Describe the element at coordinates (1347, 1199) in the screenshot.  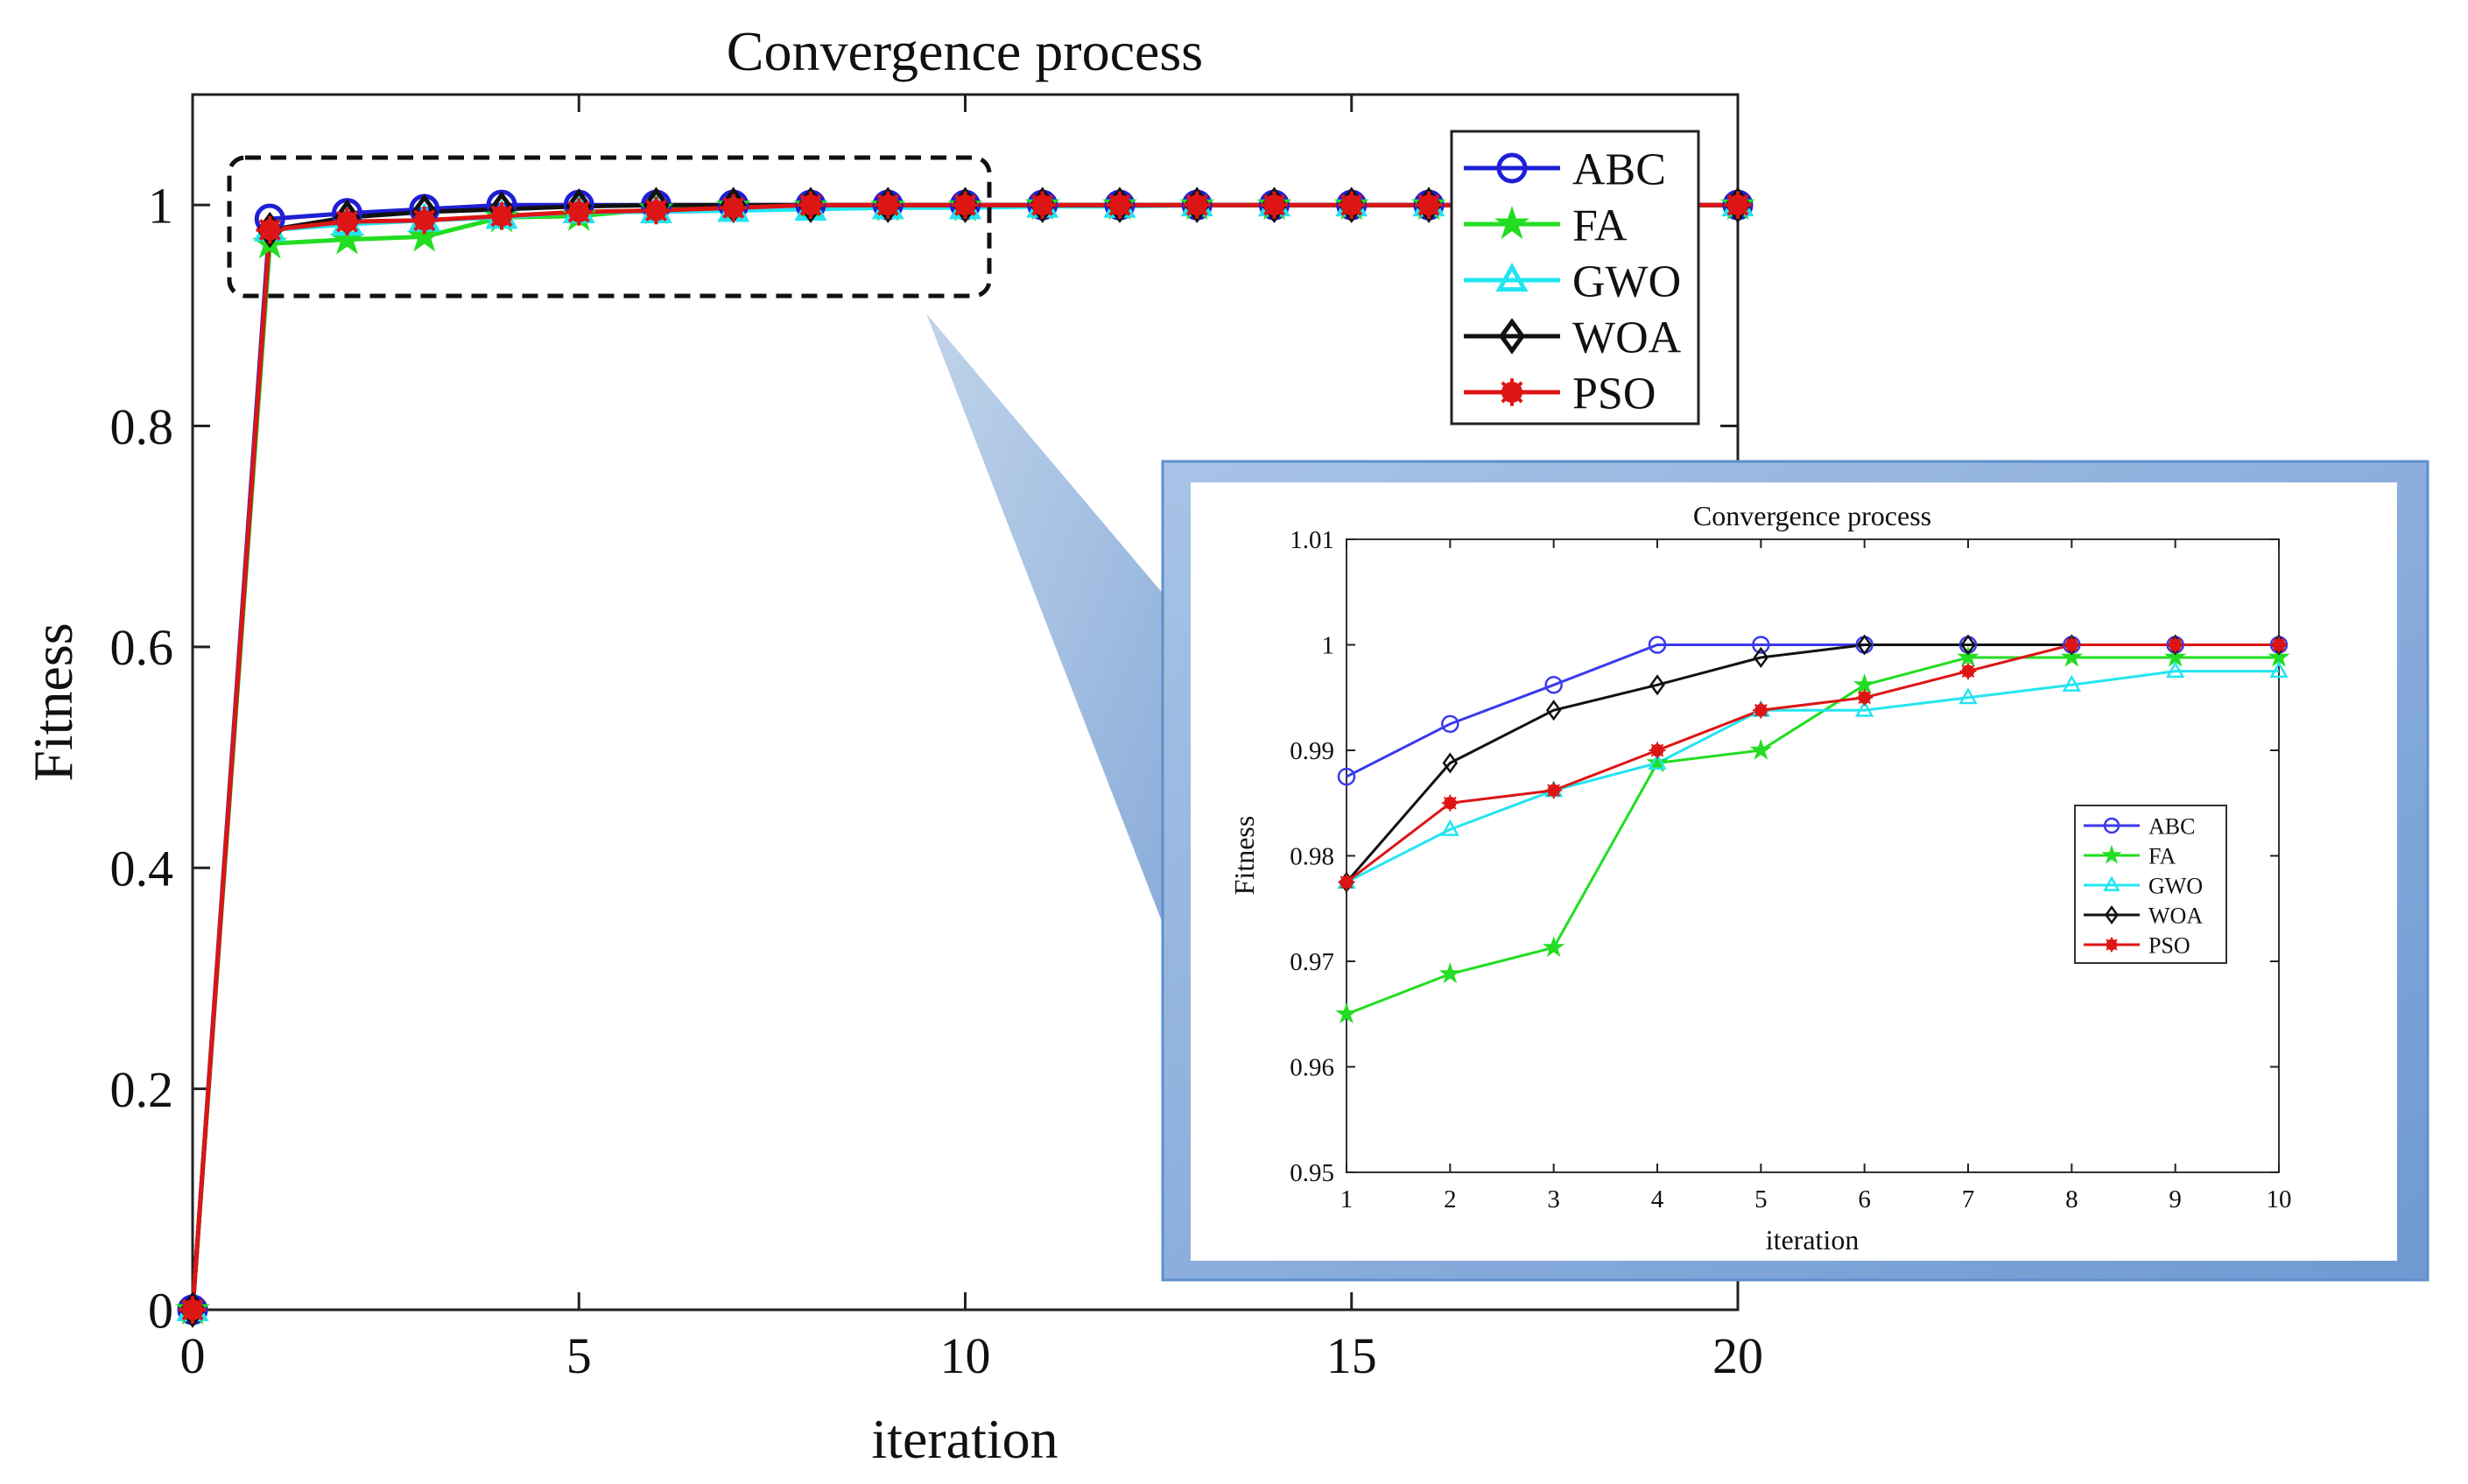
I see `inset-x-tick-label: 1` at that location.